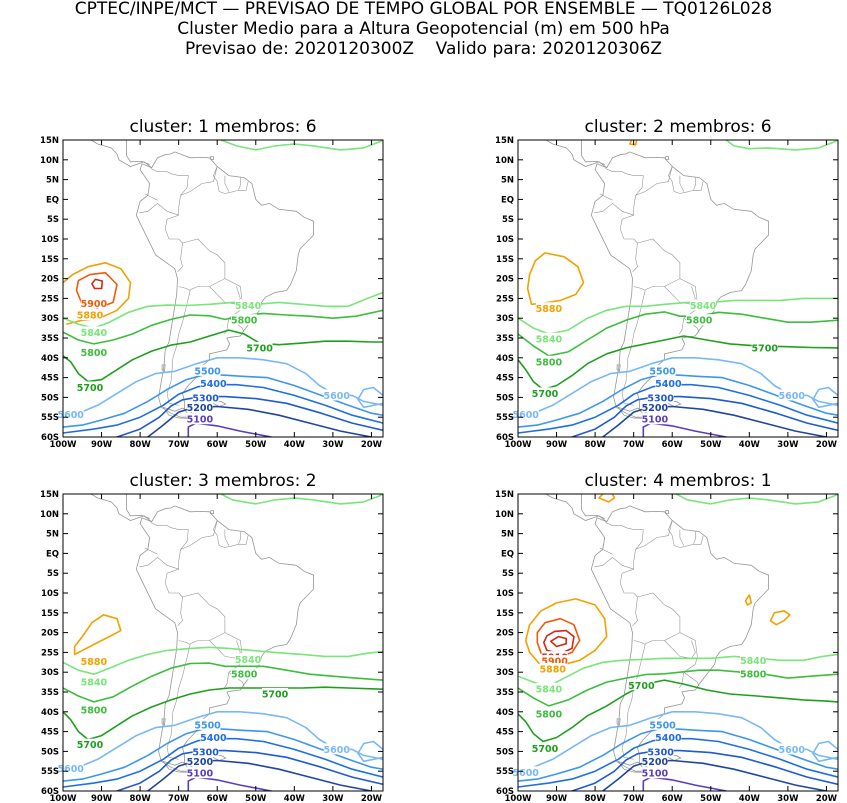  I want to click on lat-label: EQ, so click(507, 200).